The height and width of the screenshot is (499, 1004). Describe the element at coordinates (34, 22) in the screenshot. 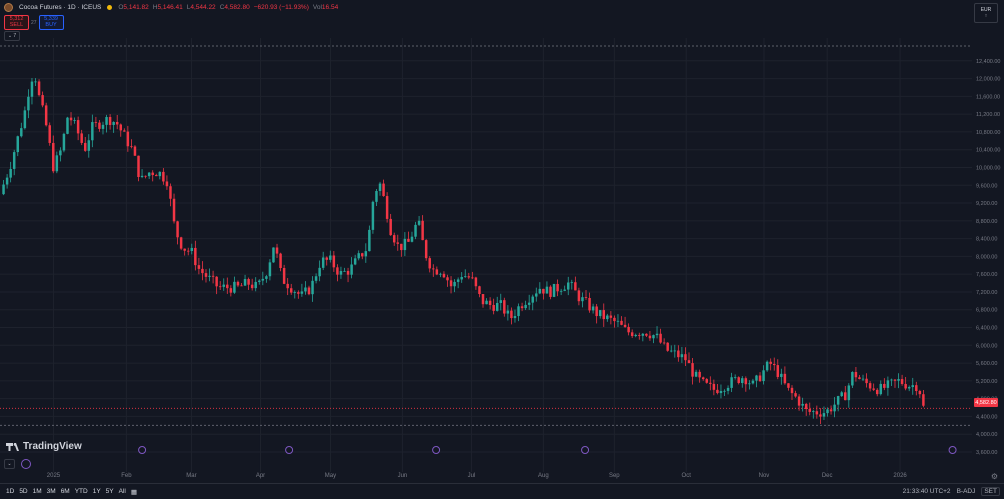

I see `trade-buttons: 5,312 SELL 27 5,339 BUY` at that location.